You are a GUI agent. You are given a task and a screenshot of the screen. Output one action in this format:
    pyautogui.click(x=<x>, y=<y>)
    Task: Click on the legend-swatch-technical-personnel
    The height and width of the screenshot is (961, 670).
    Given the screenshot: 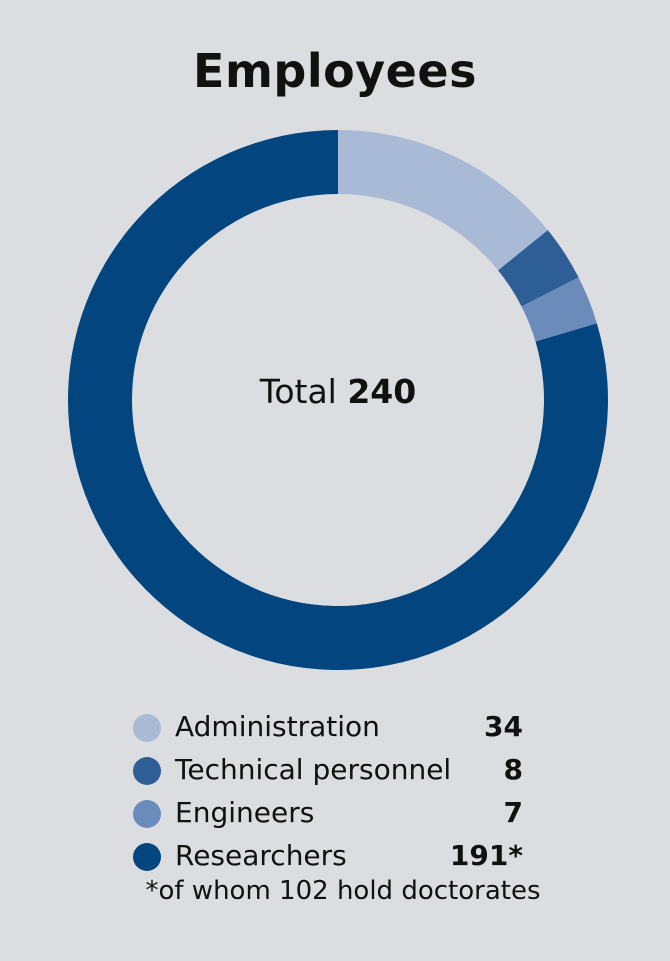 What is the action you would take?
    pyautogui.click(x=147, y=771)
    